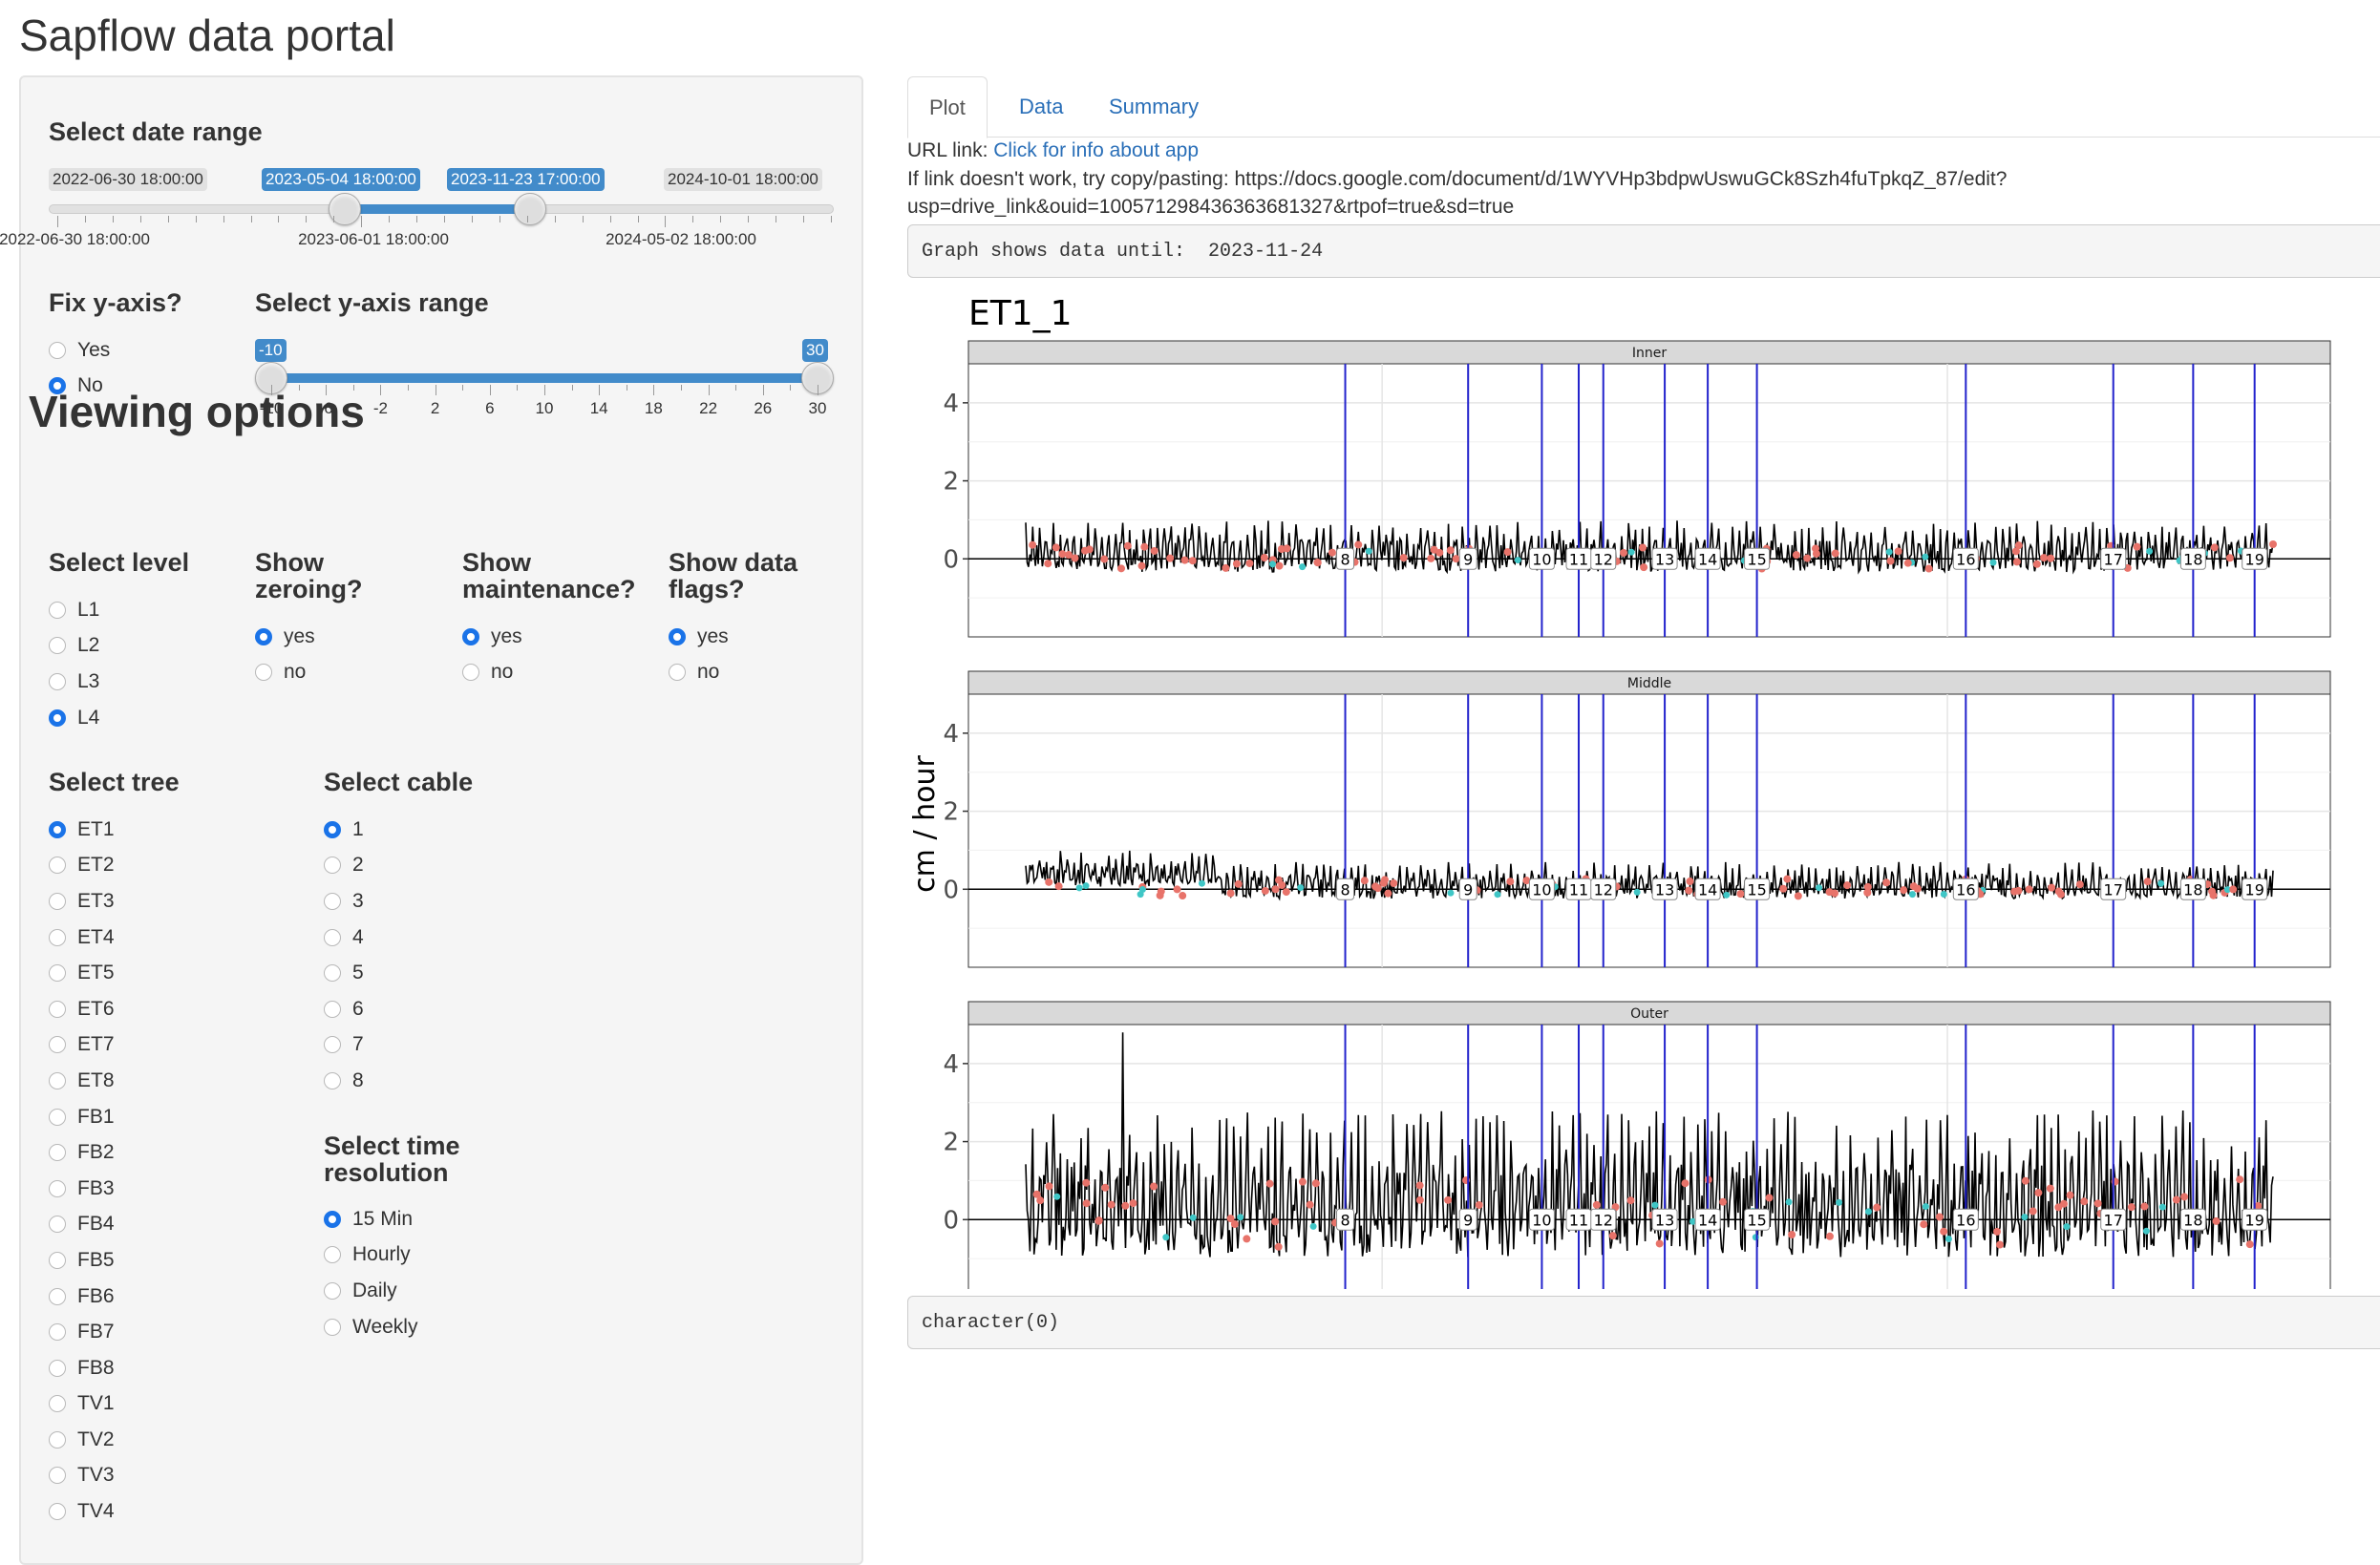 The height and width of the screenshot is (1565, 2380). What do you see at coordinates (82, 1081) in the screenshot?
I see `radio-option: ET8` at bounding box center [82, 1081].